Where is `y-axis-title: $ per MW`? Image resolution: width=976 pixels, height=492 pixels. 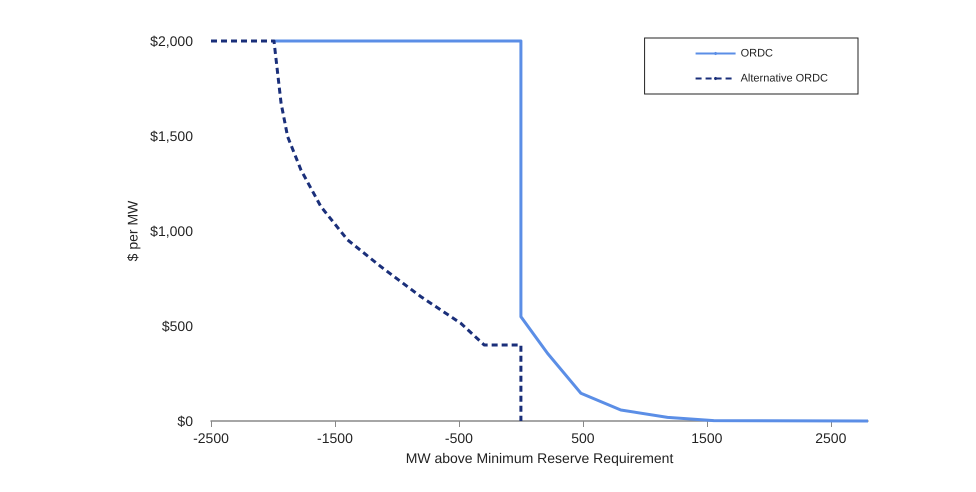
y-axis-title: $ per MW is located at coordinates (132, 231).